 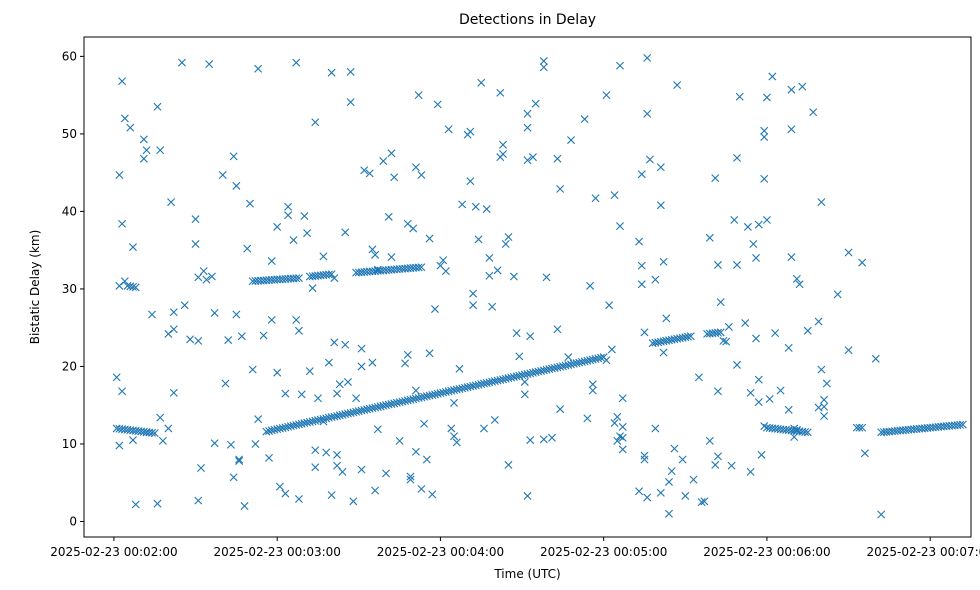 I want to click on x-tick-label: 2025-02-23 00:06:00, so click(x=766, y=552).